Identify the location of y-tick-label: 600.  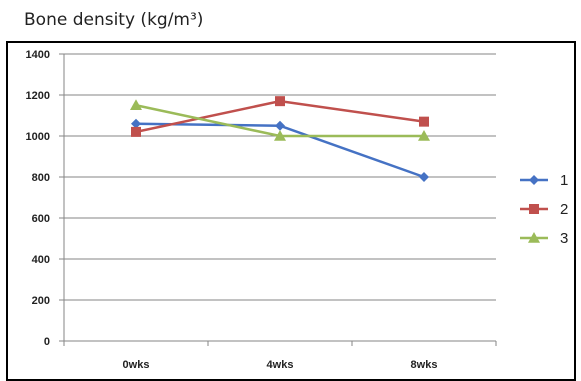
(41, 219).